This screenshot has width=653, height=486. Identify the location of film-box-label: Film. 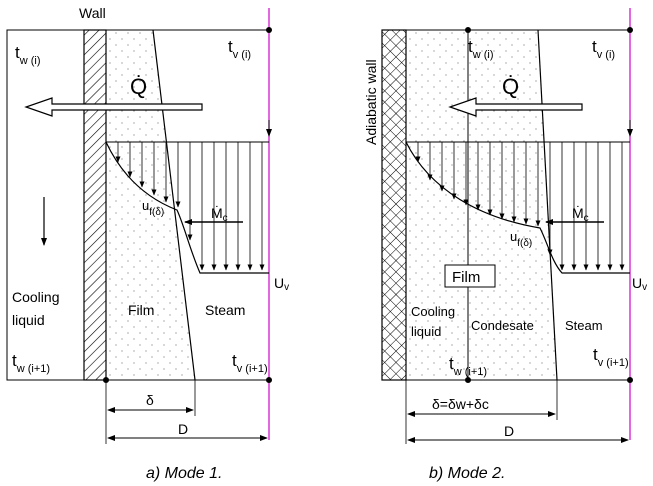
(466, 277).